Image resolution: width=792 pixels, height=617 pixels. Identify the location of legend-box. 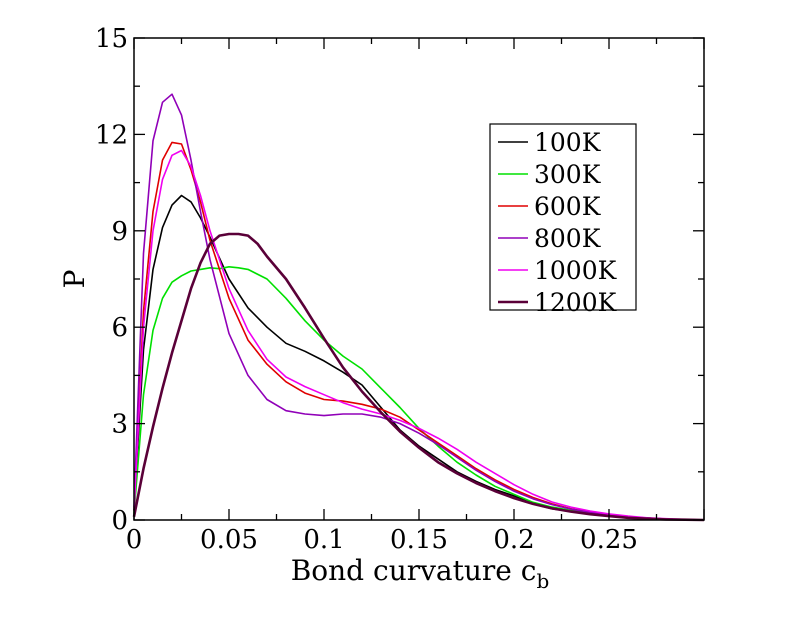
(563, 217).